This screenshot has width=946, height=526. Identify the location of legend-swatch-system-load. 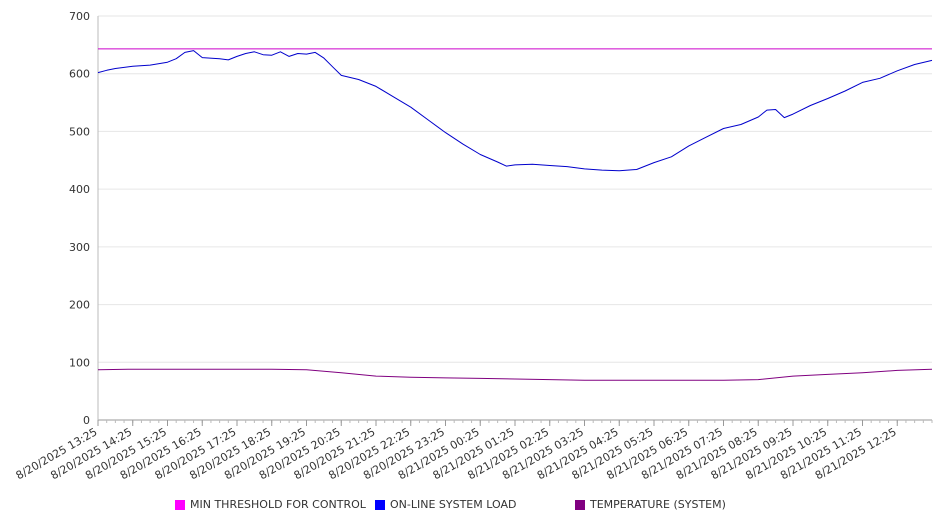
(380, 504).